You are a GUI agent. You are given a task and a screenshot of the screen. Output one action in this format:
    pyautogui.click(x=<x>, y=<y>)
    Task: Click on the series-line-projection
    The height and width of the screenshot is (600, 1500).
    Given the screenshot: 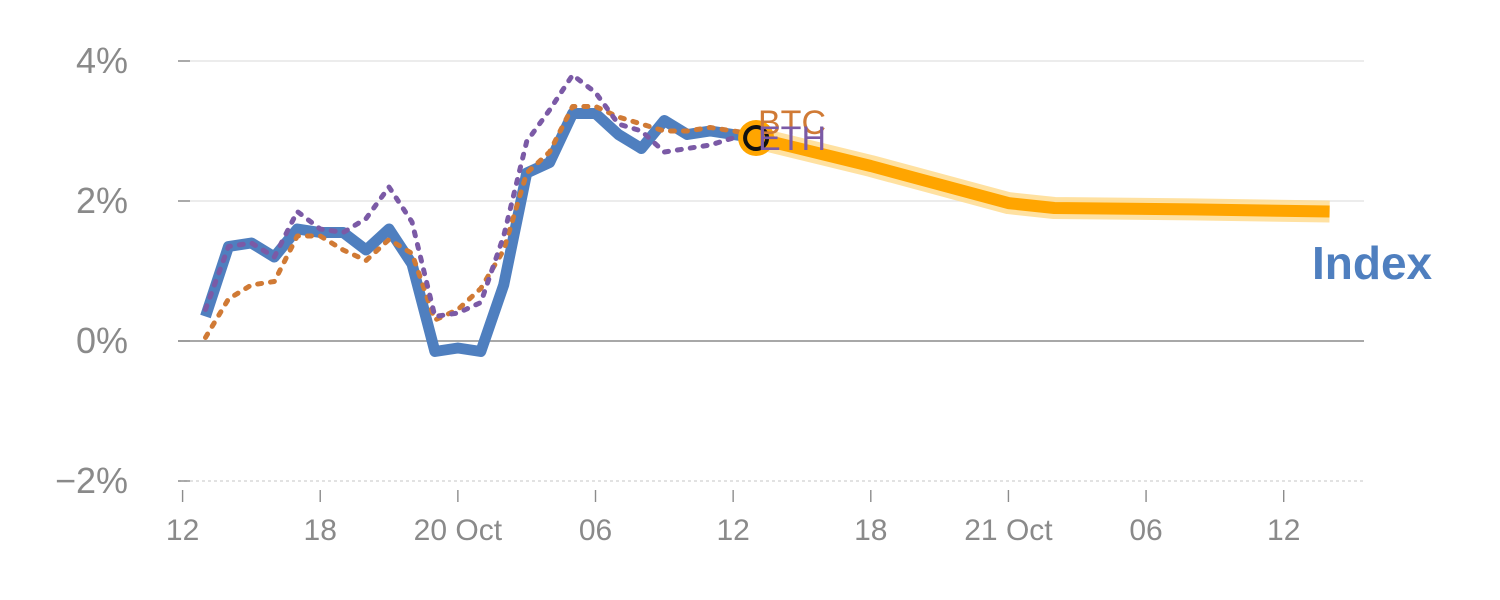 What is the action you would take?
    pyautogui.click(x=1042, y=175)
    